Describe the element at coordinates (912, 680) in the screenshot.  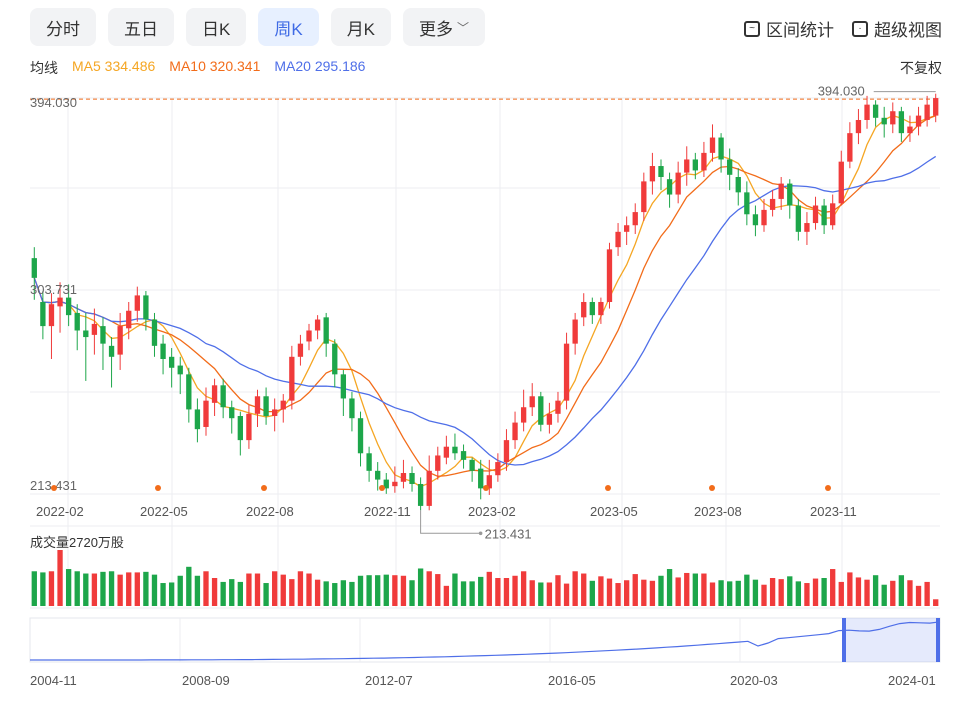
I see `overview-tick-label: 2024-01` at that location.